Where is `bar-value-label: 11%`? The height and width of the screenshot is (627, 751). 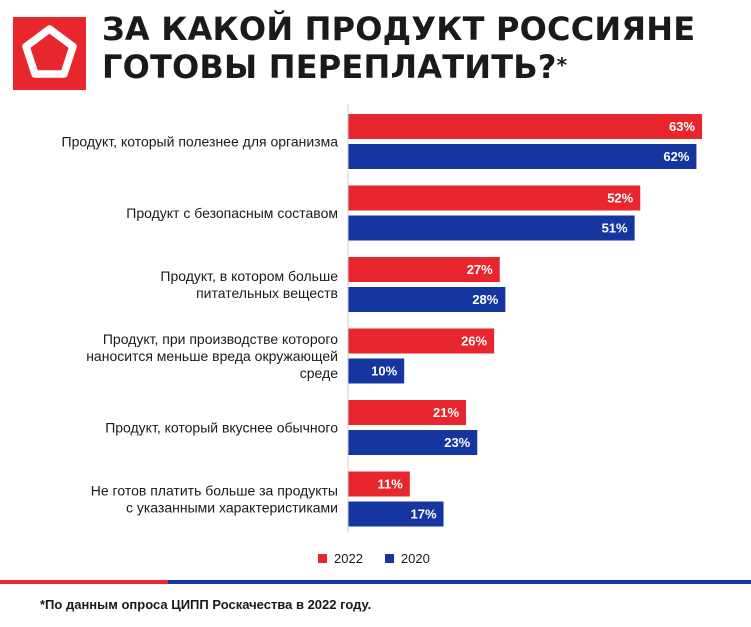 bar-value-label: 11% is located at coordinates (391, 484).